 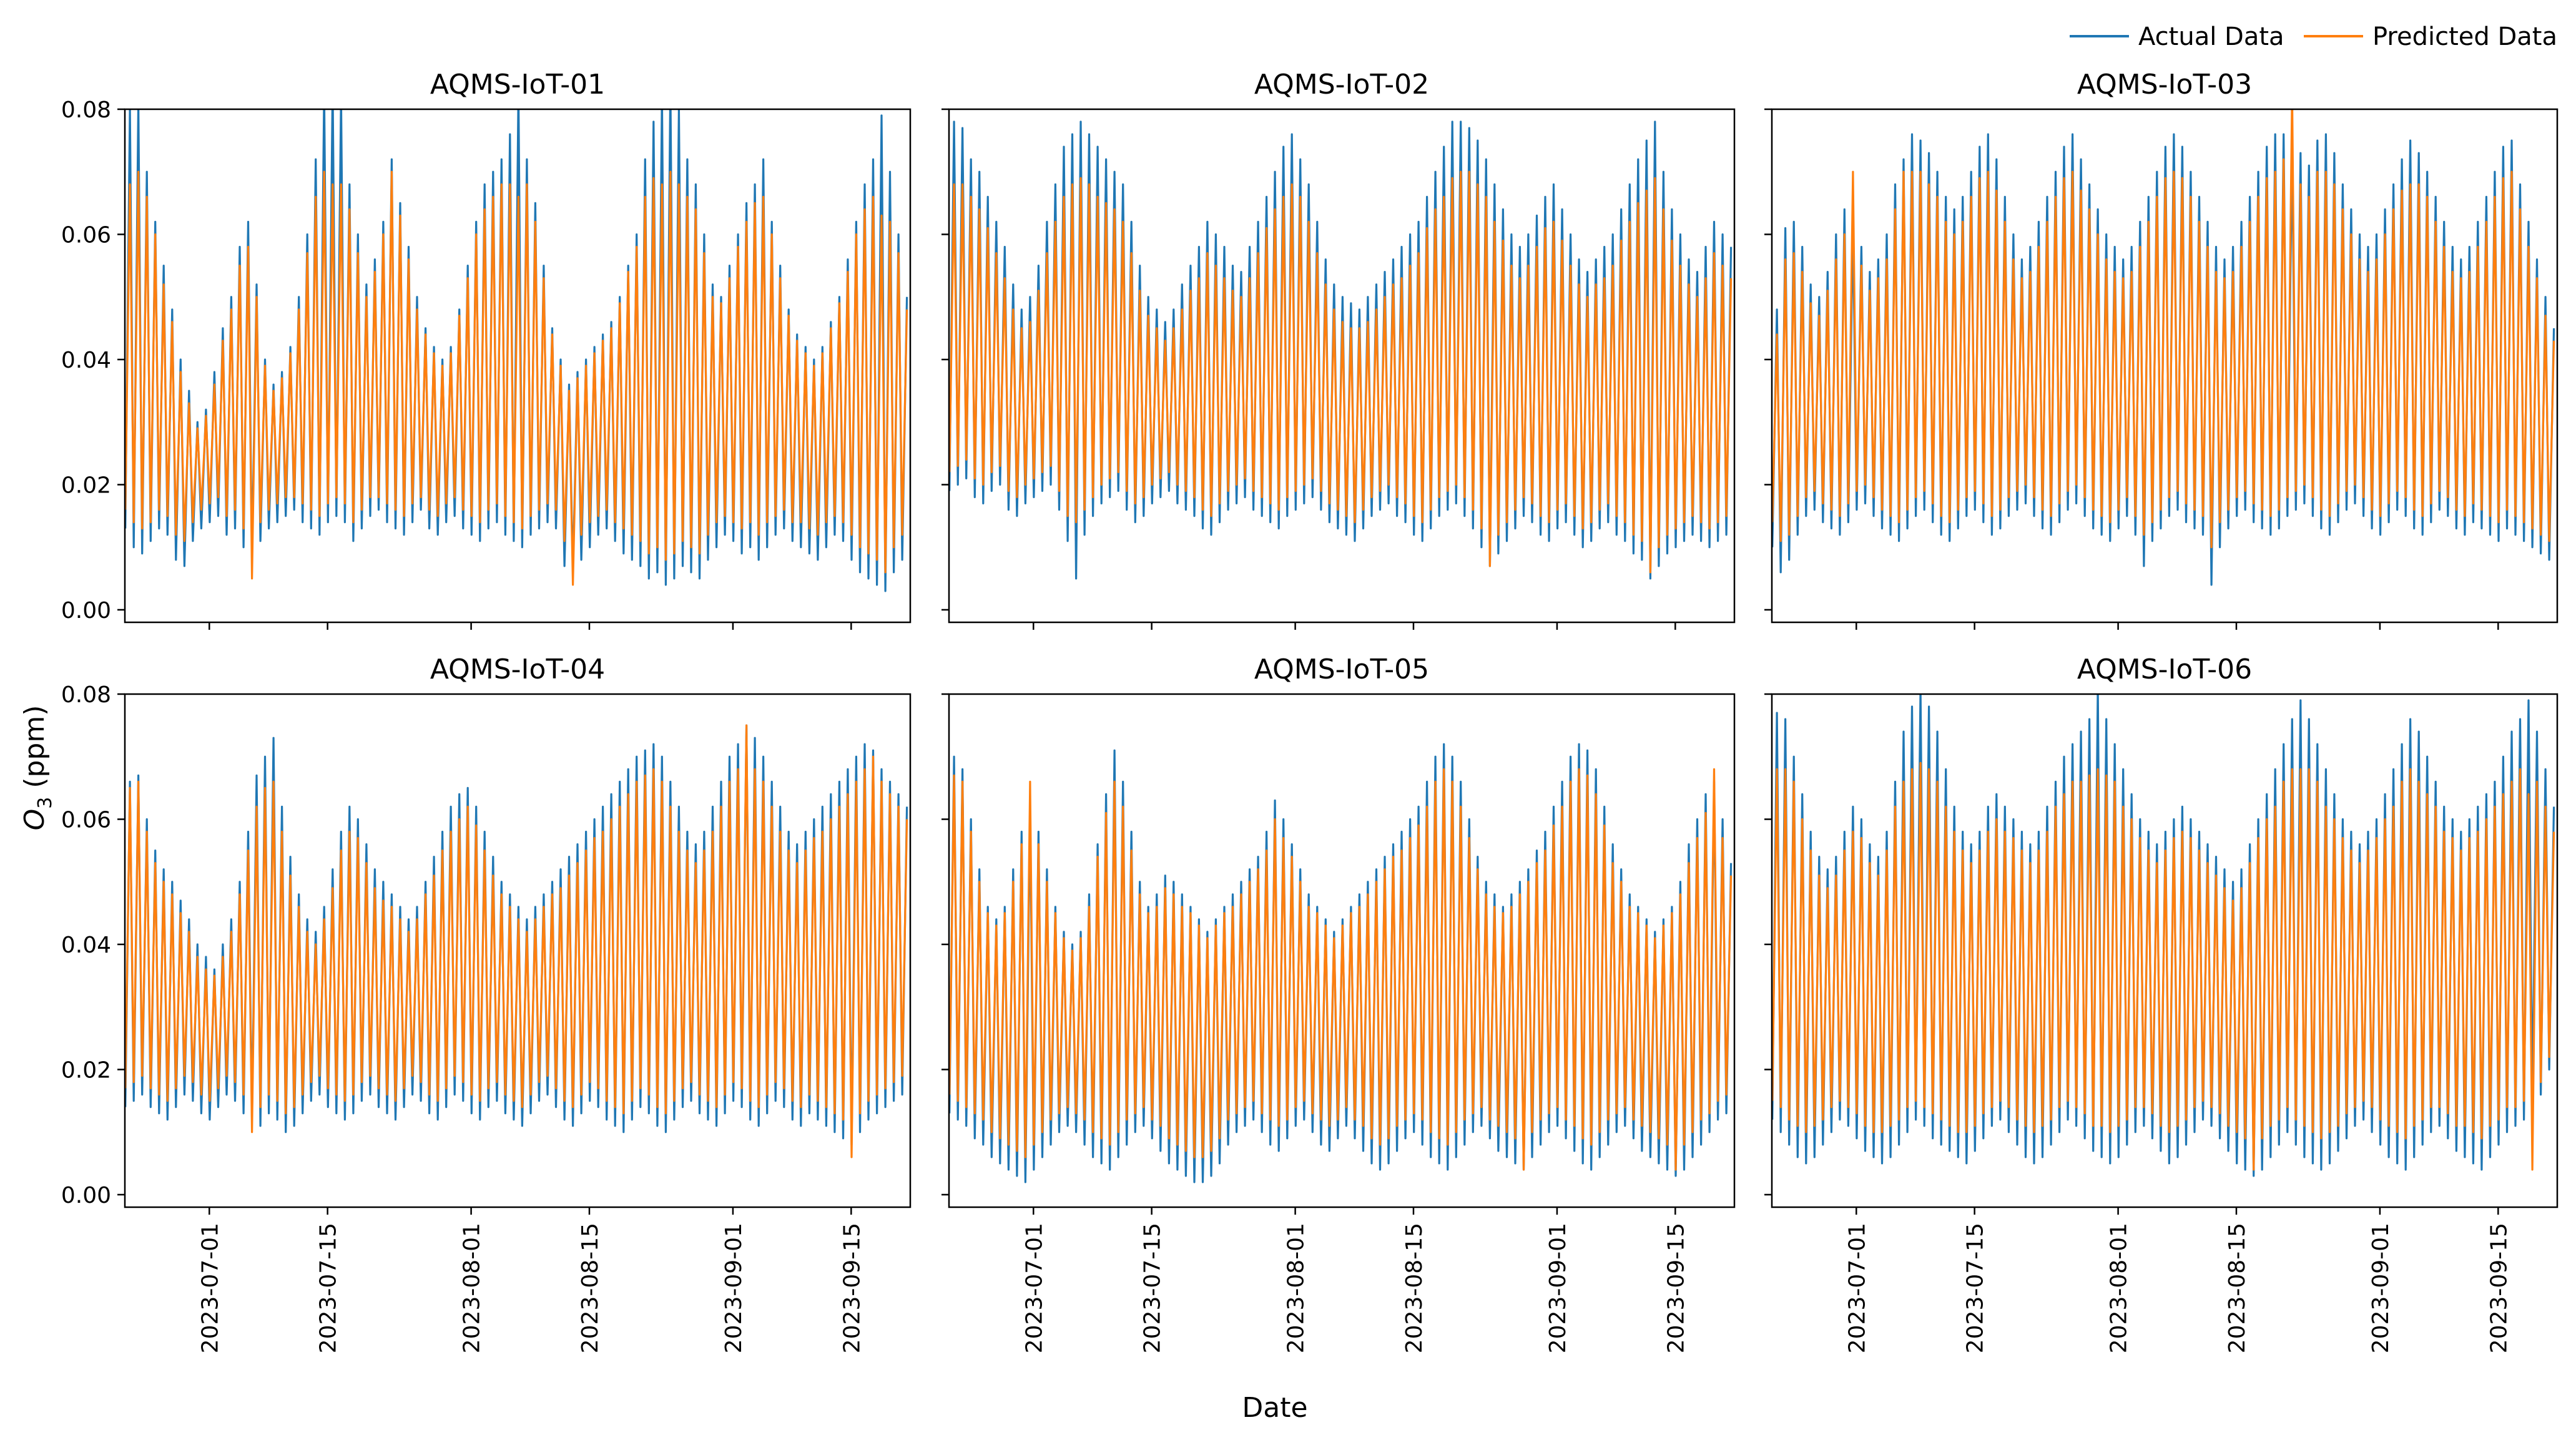 I want to click on subplot-title: AQMS-IoT-02, so click(x=1341, y=84).